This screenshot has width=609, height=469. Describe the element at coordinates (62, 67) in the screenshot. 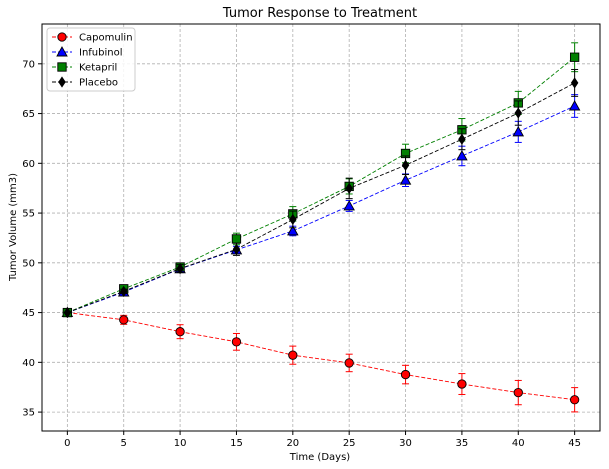

I see `legend-marker-ketapril` at that location.